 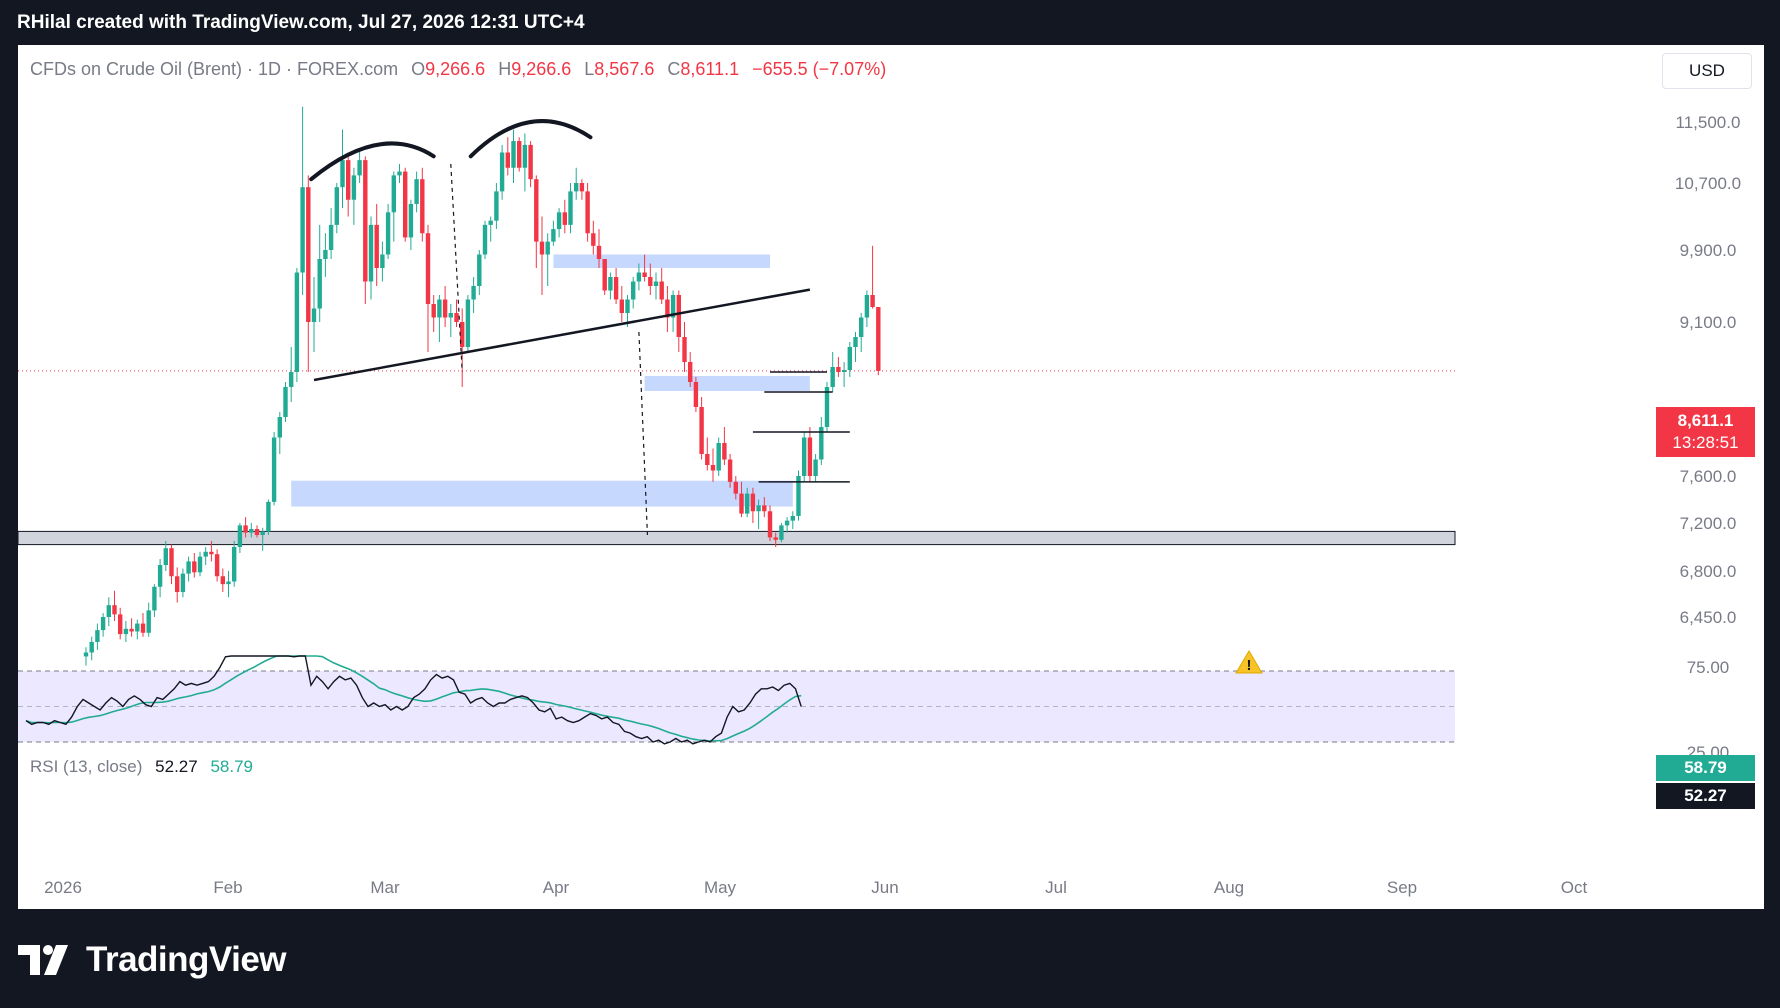 What do you see at coordinates (1707, 71) in the screenshot?
I see `currency-button: USD` at bounding box center [1707, 71].